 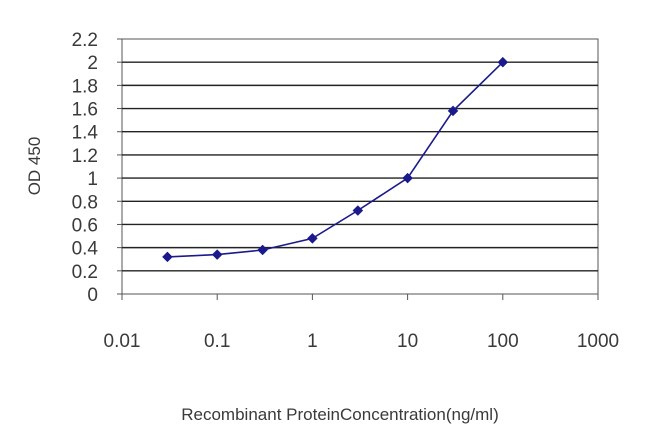 What do you see at coordinates (92, 63) in the screenshot?
I see `y-tick-label: 2` at bounding box center [92, 63].